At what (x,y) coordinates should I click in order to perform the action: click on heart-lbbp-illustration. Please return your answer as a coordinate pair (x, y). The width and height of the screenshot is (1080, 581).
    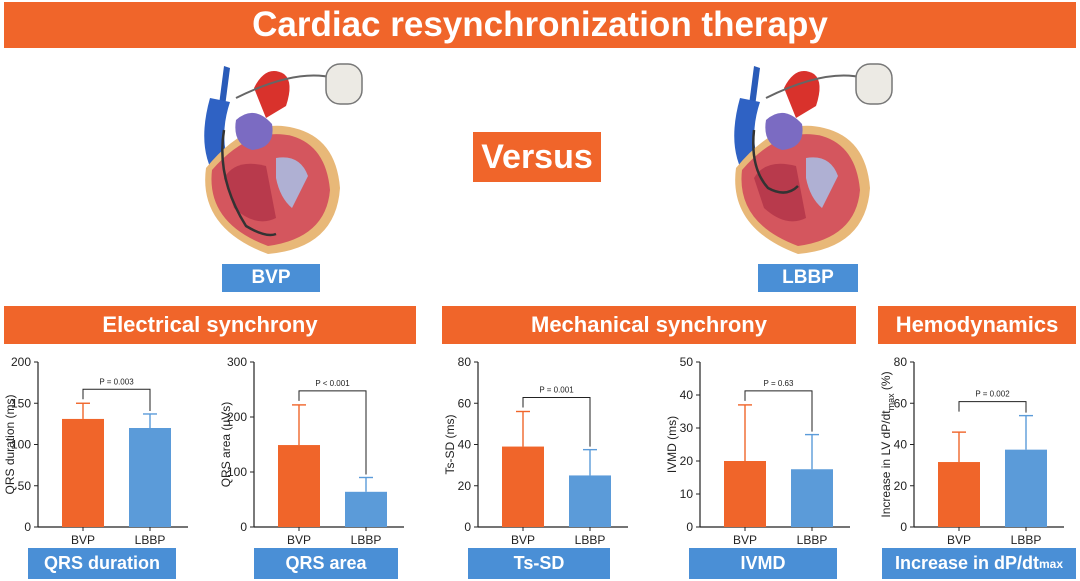
    Looking at the image, I should click on (813, 158).